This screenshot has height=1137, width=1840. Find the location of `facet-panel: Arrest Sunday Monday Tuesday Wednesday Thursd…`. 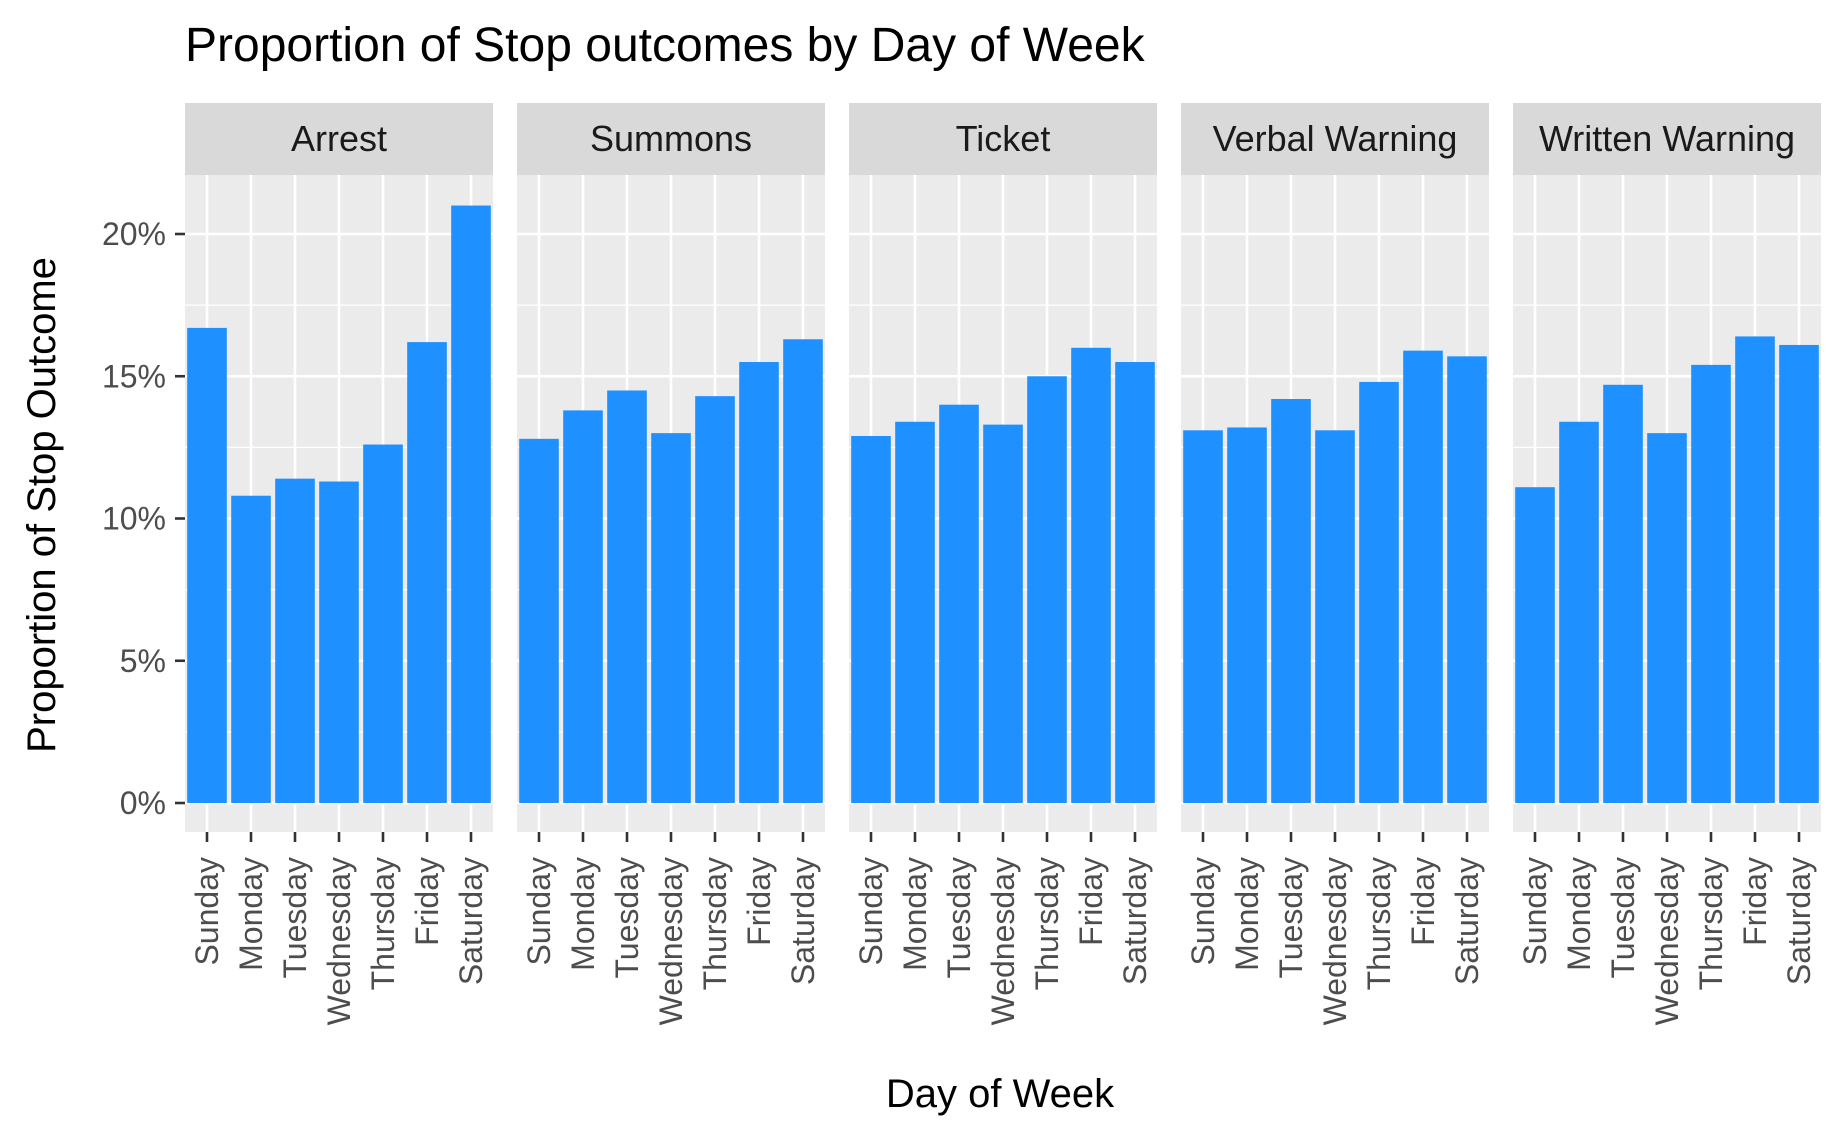

facet-panel: Arrest Sunday Monday Tuesday Wednesday Thursd… is located at coordinates (339, 564).